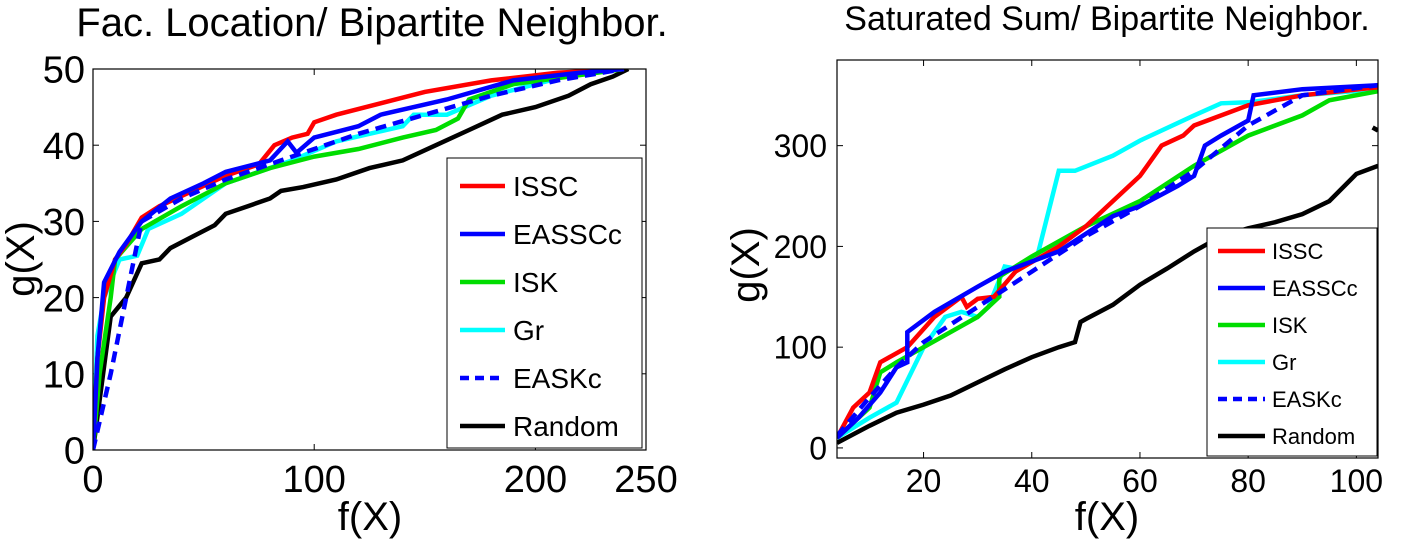 This screenshot has width=1419, height=540. What do you see at coordinates (64, 147) in the screenshot?
I see `y-tick-label: 40` at bounding box center [64, 147].